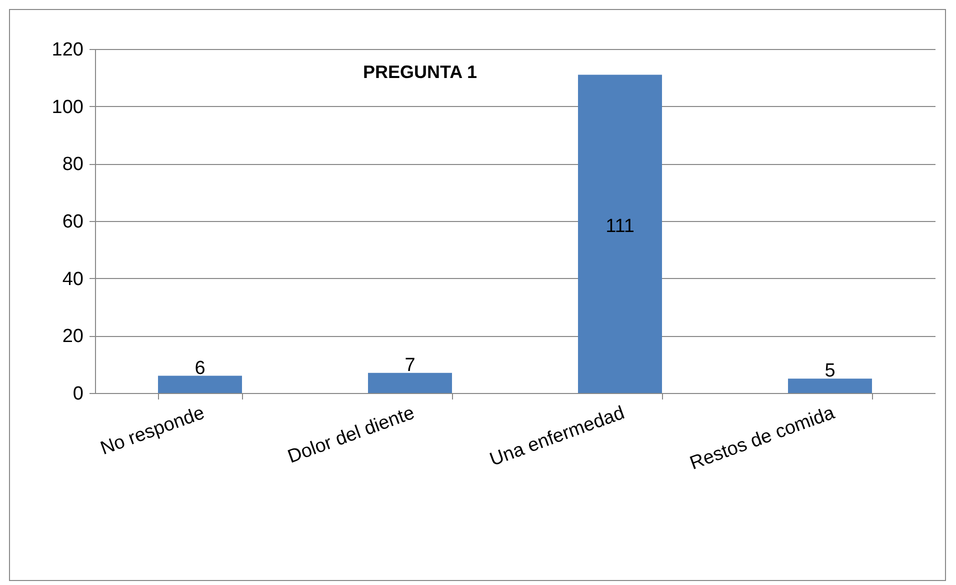 The width and height of the screenshot is (956, 585). Describe the element at coordinates (73, 279) in the screenshot. I see `y-tick-label: 40` at that location.